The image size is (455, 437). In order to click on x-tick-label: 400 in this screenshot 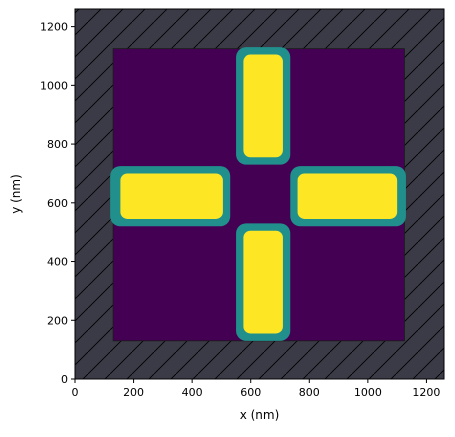, I will do `click(192, 392)`.